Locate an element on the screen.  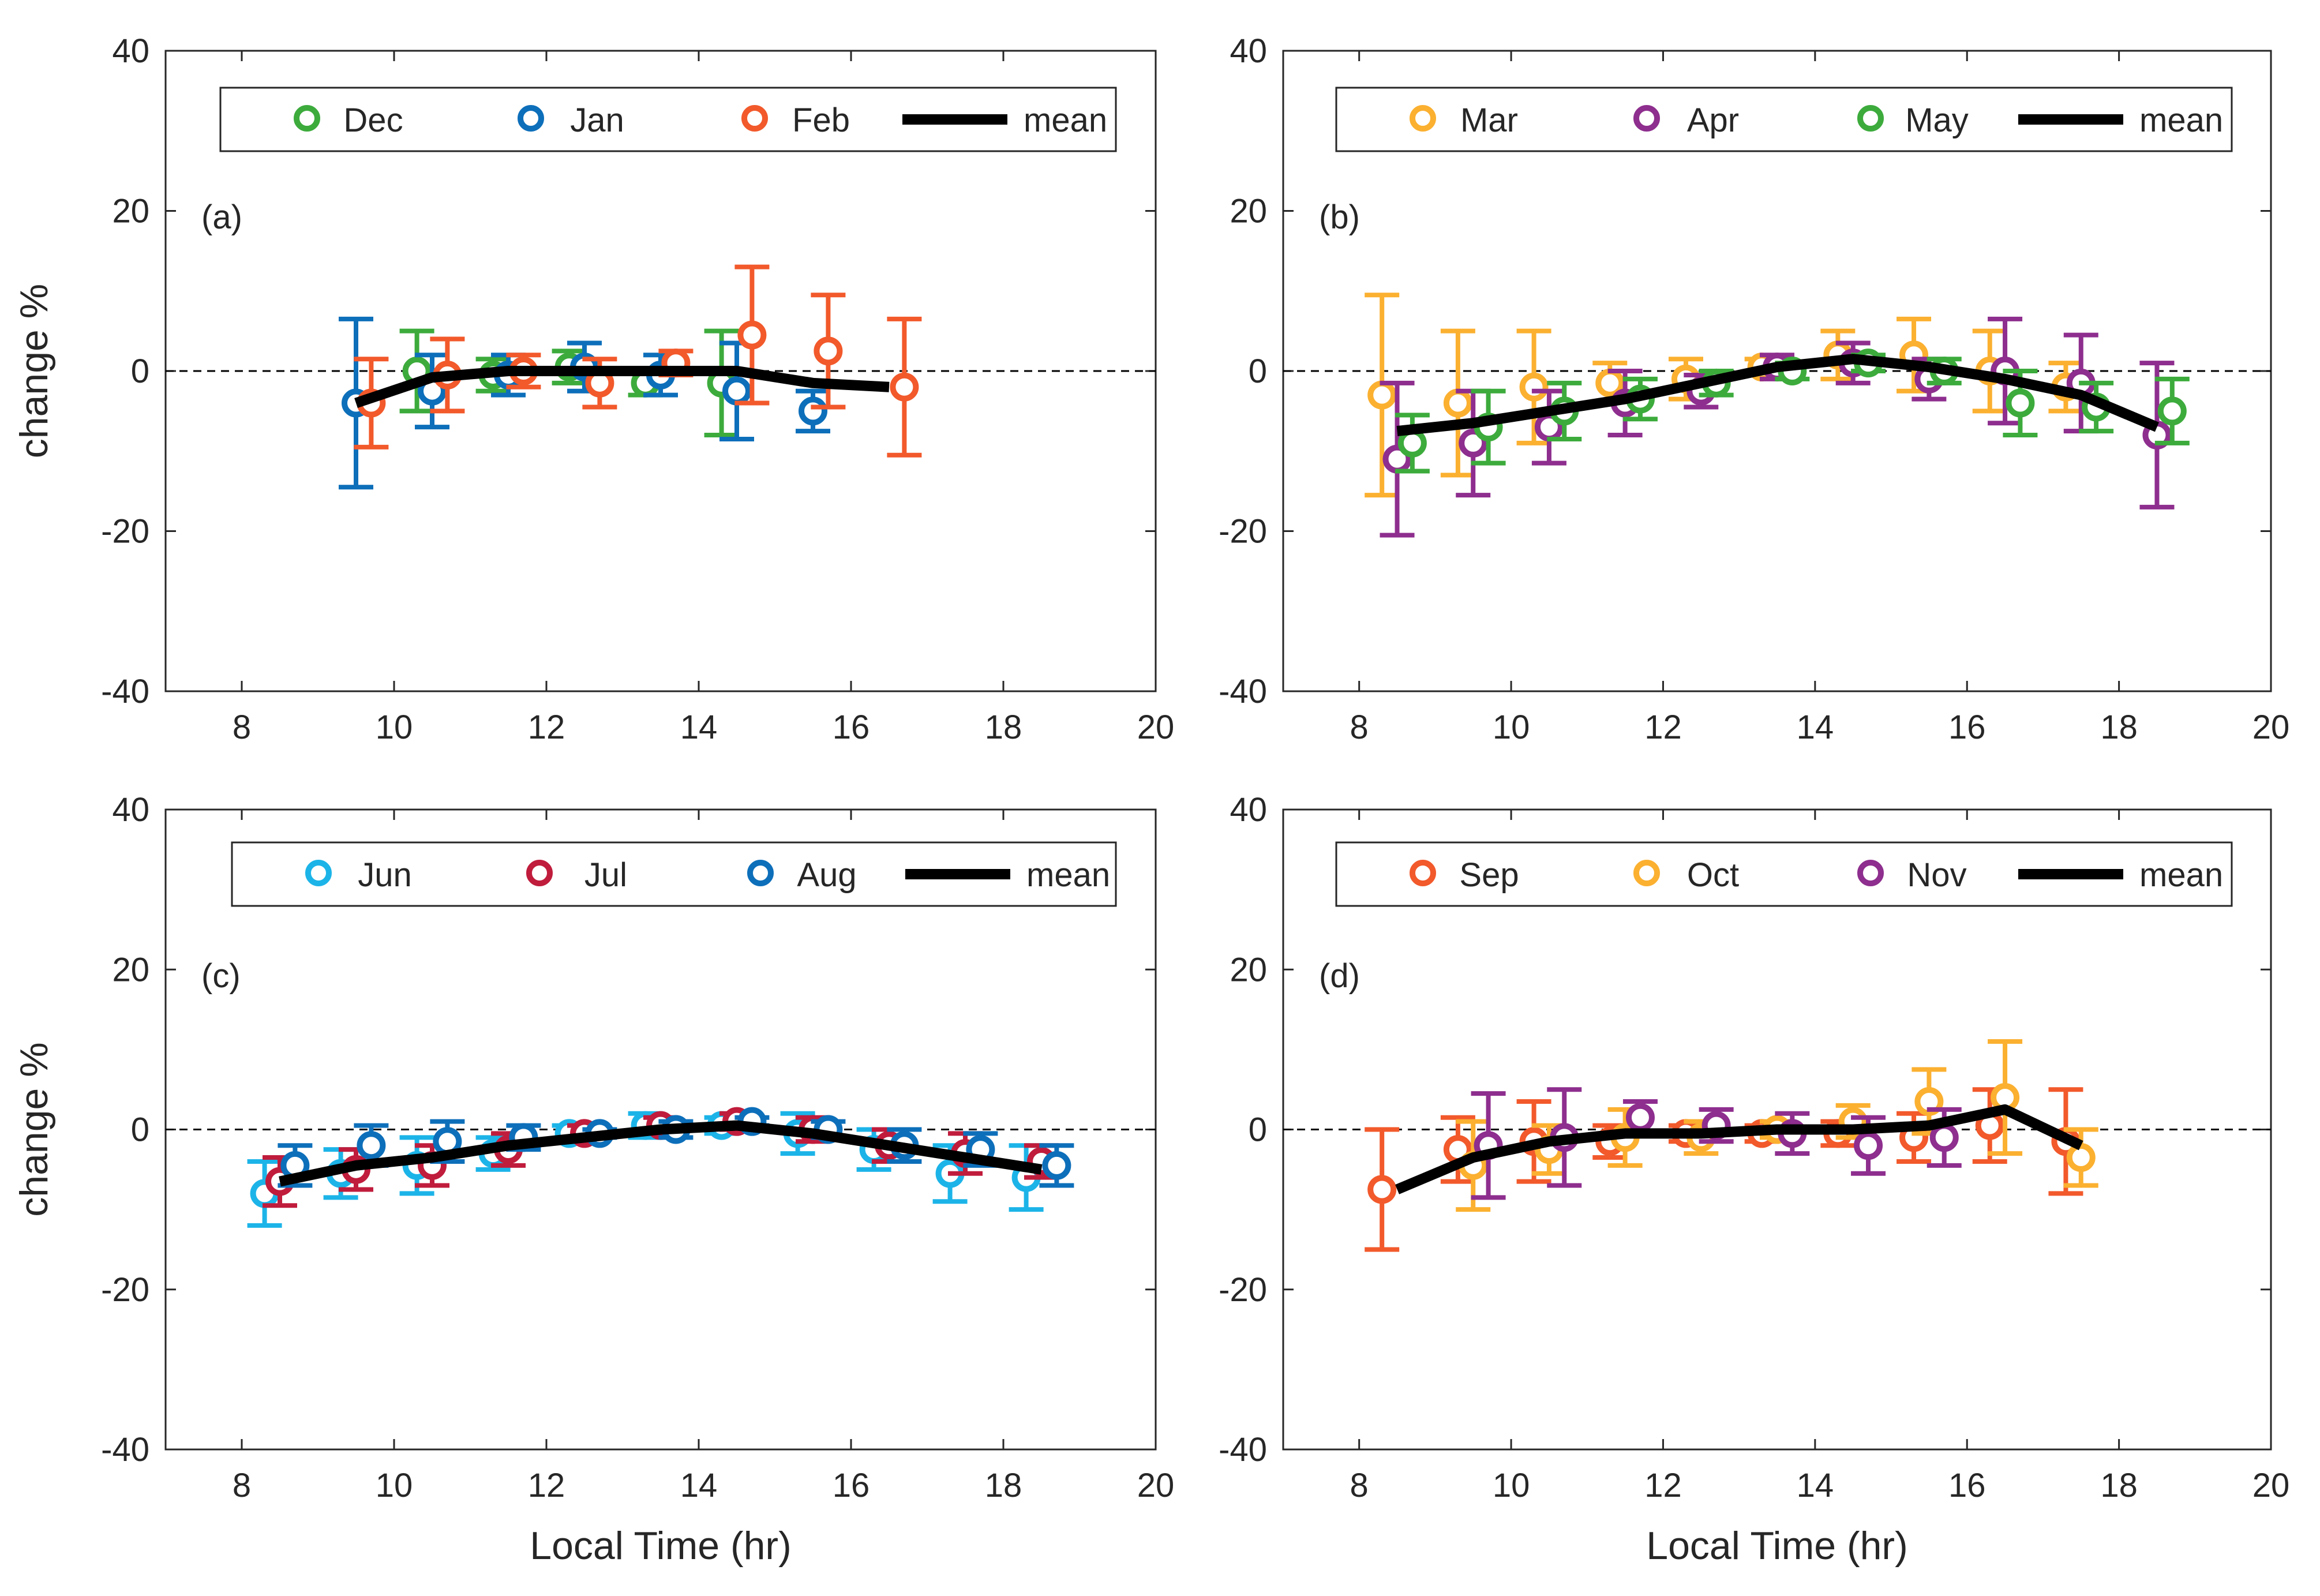
legend-marker-sep is located at coordinates (1423, 873).